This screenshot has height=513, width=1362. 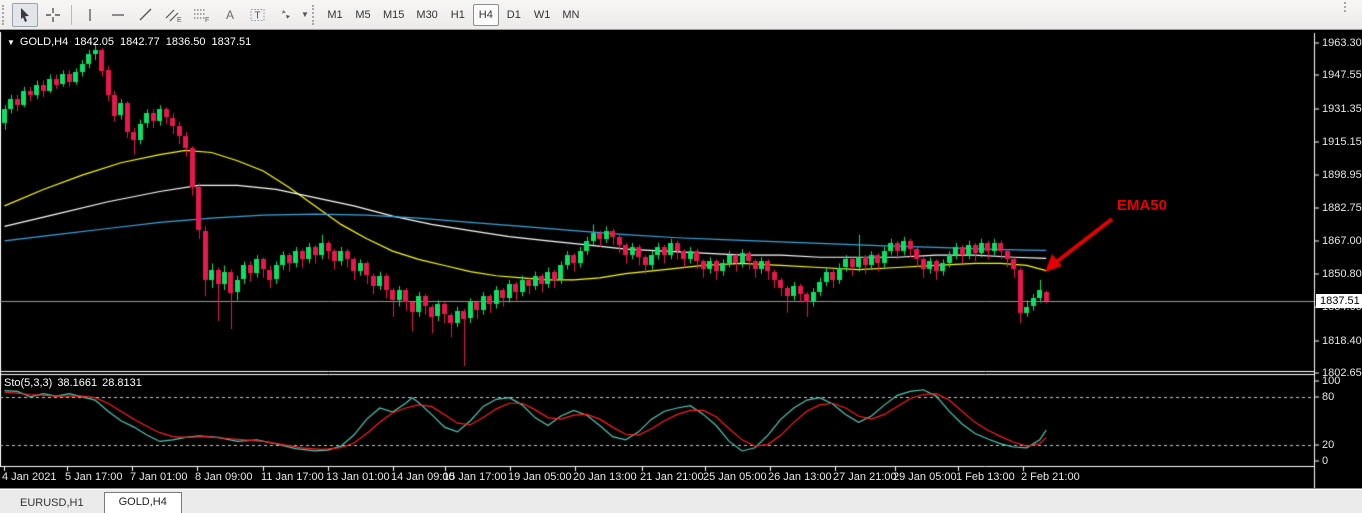 I want to click on timeframe-button-h4: H4, so click(x=485, y=14).